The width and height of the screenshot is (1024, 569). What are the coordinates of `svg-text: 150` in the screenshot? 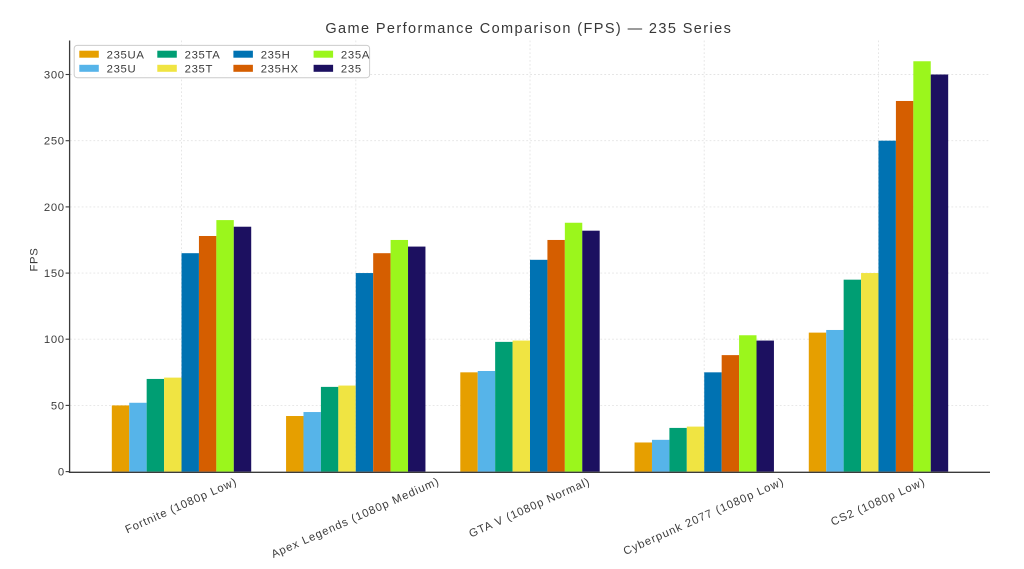 It's located at (54, 274).